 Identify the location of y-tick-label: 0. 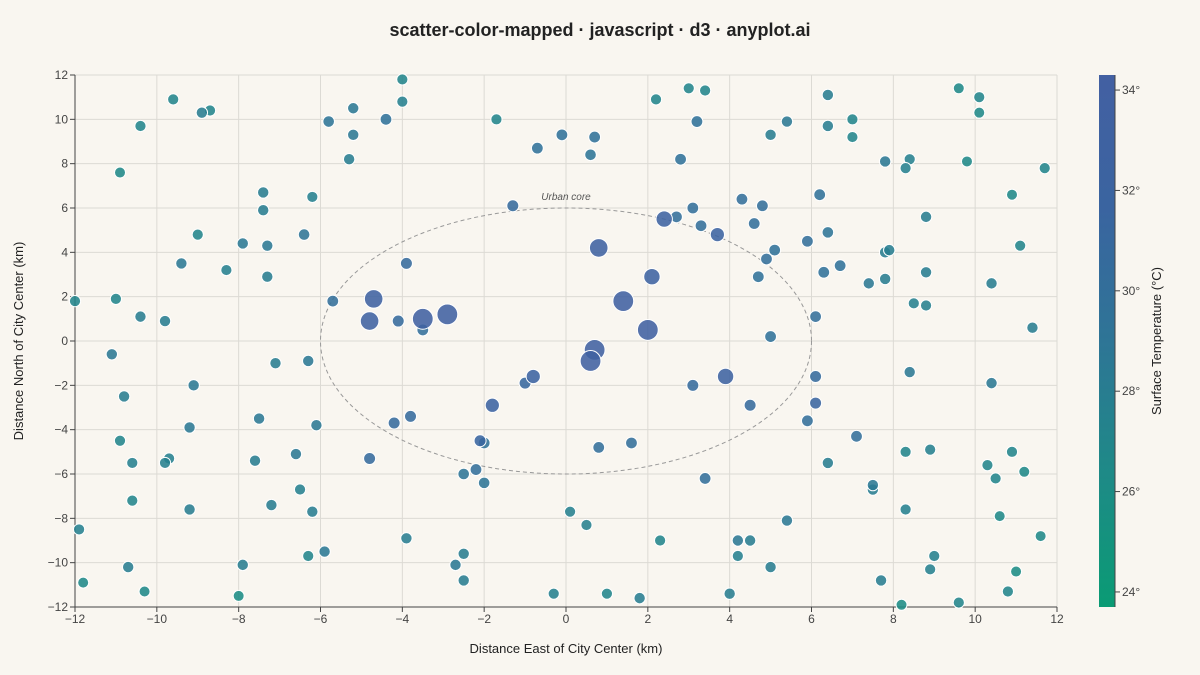
(64, 341).